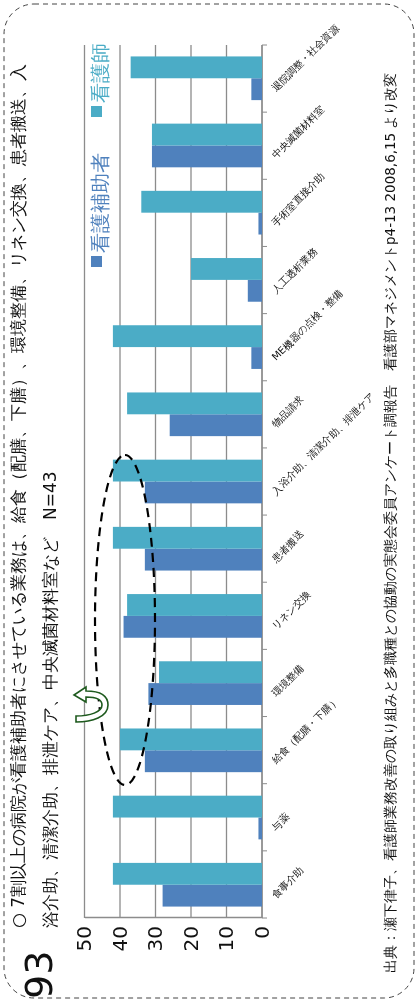 The image size is (419, 1003). I want to click on y-tick-label: 中央滅菌材料室, so click(298, 132).